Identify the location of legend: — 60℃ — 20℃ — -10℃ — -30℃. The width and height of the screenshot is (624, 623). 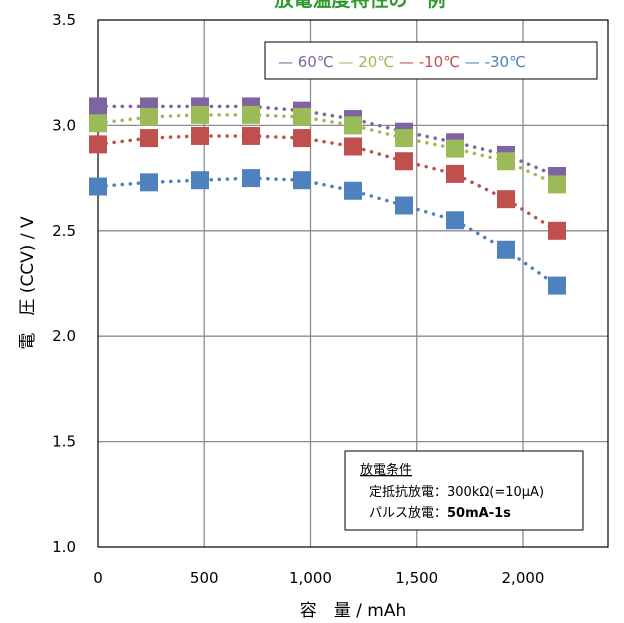
(431, 60).